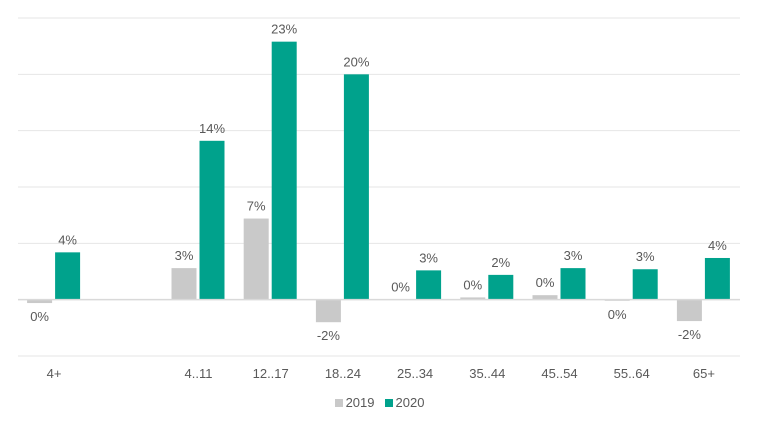 Image resolution: width=759 pixels, height=425 pixels. I want to click on x-tick-label: 4+, so click(54, 373).